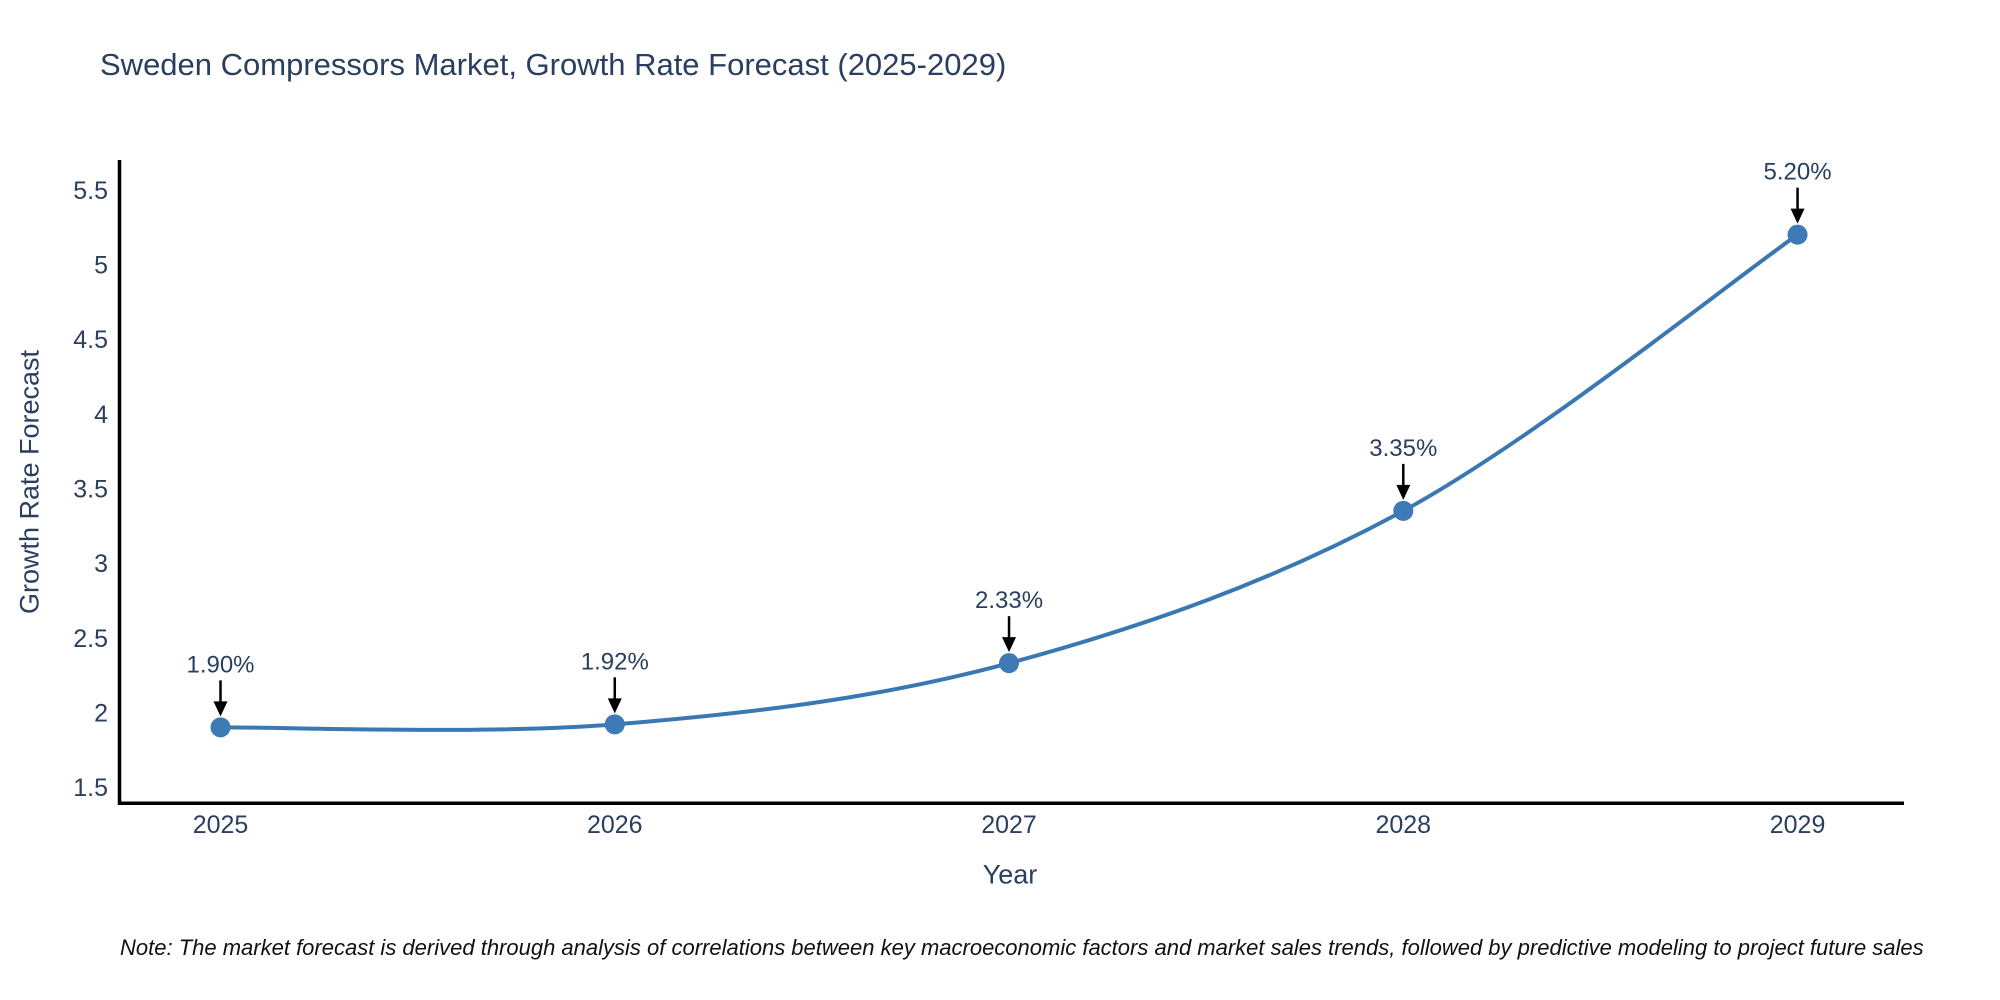  I want to click on x-tick-label: 2028, so click(1403, 825).